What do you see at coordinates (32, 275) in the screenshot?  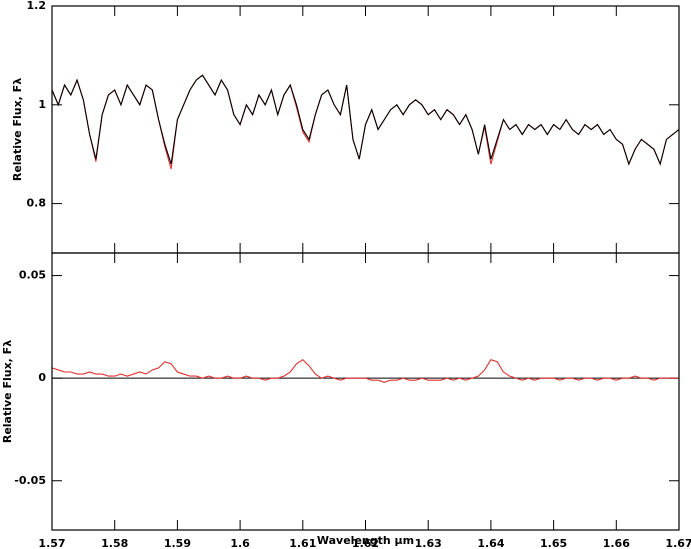 I see `y-tick-label: 0.05` at bounding box center [32, 275].